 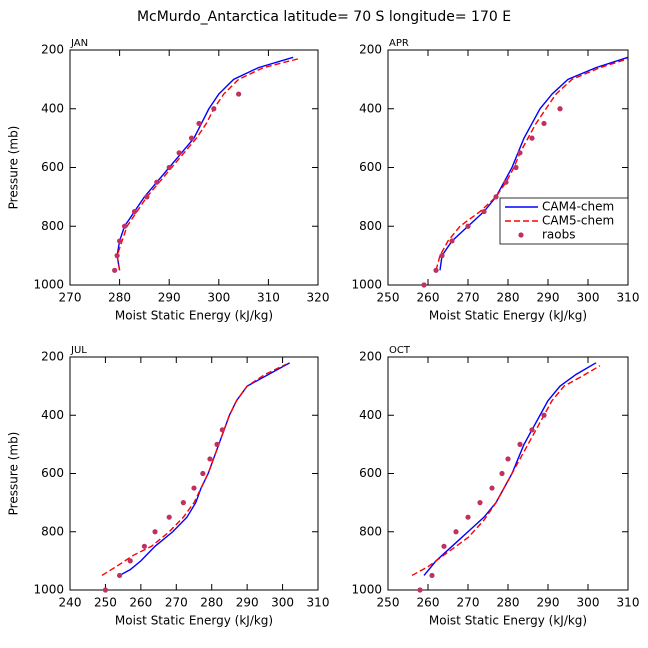 I want to click on legend-label: CAM4-chem, so click(x=578, y=207).